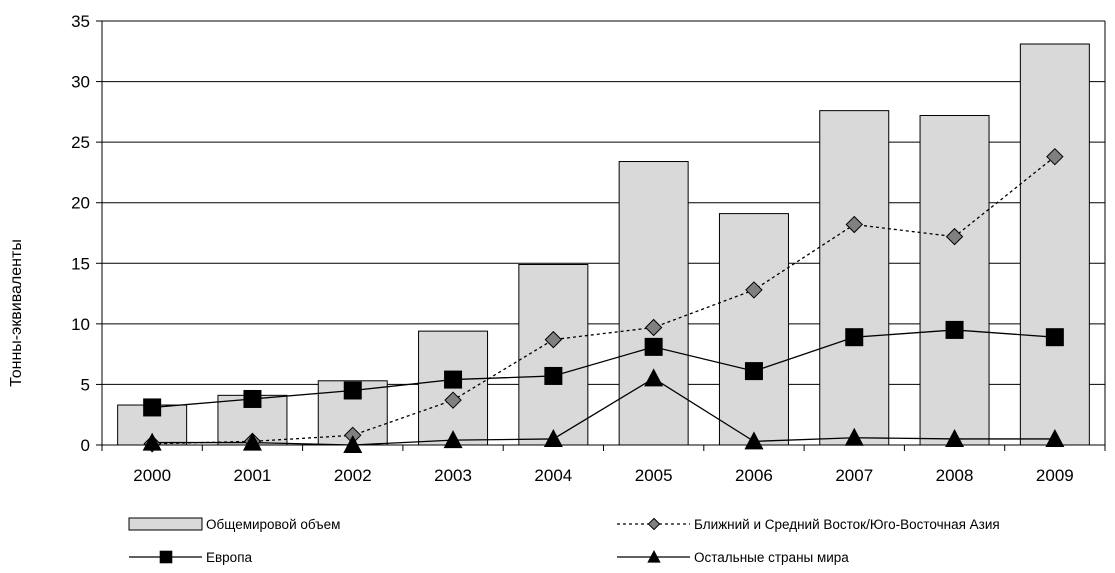  Describe the element at coordinates (80, 142) in the screenshot. I see `y-tick-label: 25` at that location.